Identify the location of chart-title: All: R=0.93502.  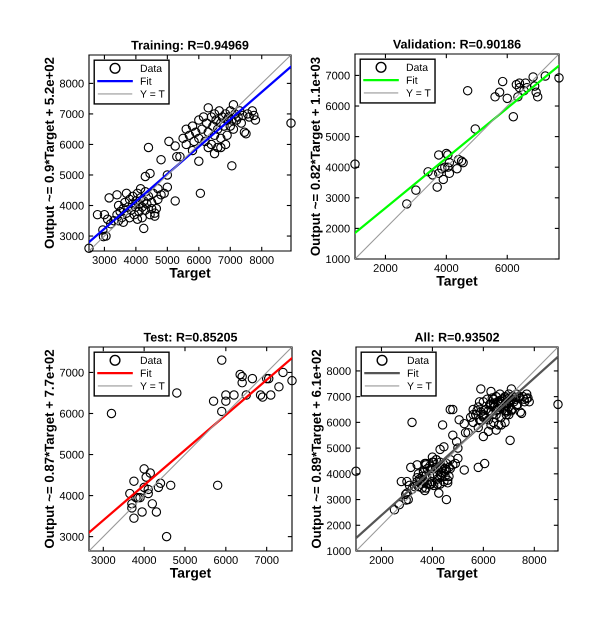
(457, 337).